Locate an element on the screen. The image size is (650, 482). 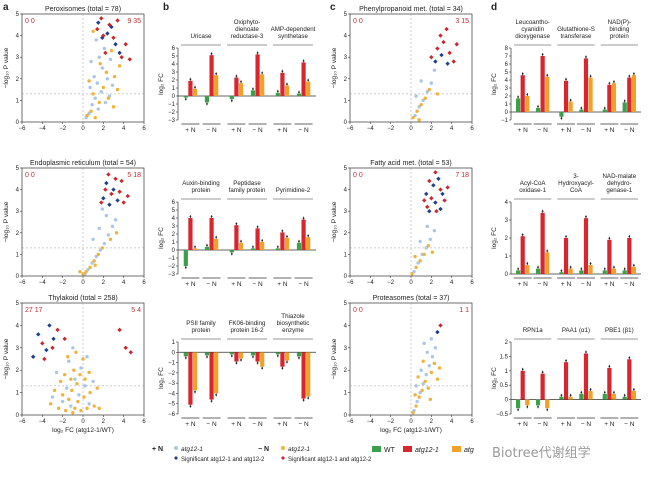
volcano-4-point-sig_minus is located at coordinates (435, 172).